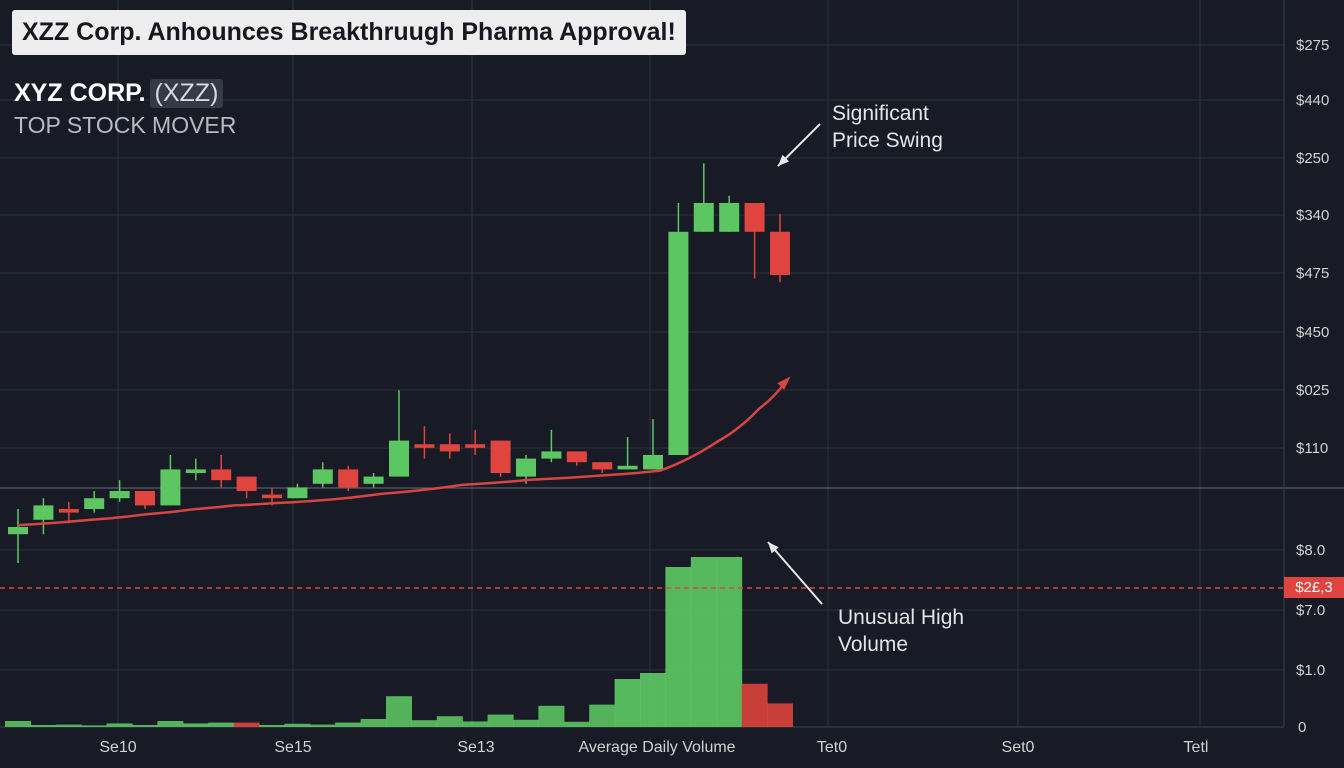  I want to click on price-tick-label: $450, so click(1312, 332).